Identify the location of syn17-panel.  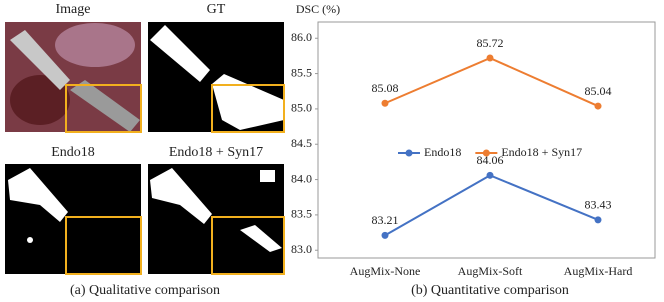
(216, 219).